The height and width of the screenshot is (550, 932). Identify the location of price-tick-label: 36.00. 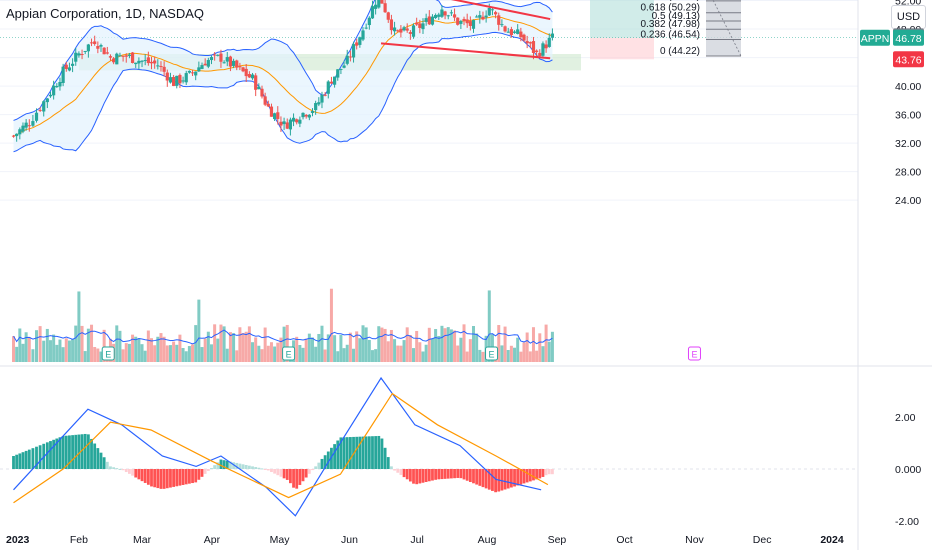
(908, 116).